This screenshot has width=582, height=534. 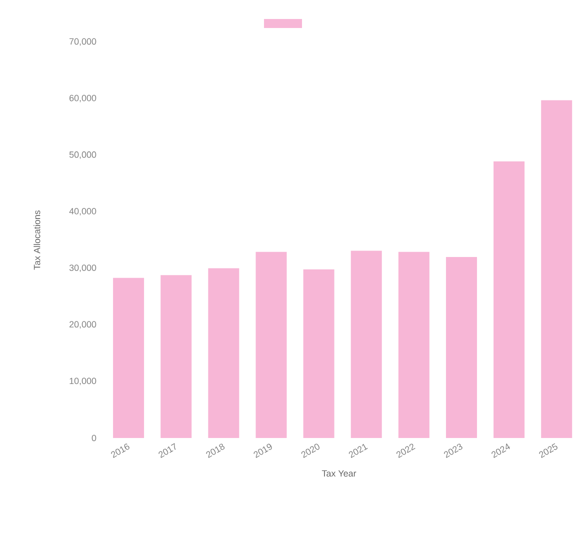 I want to click on y-axis-title: Tax Allocations, so click(x=37, y=240).